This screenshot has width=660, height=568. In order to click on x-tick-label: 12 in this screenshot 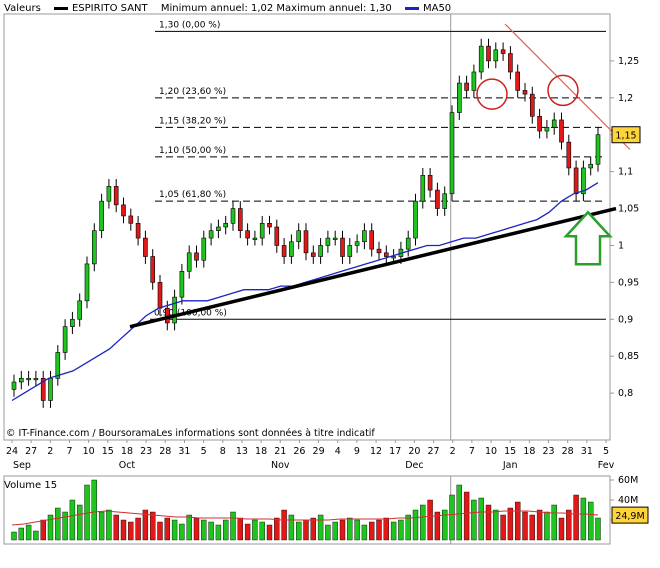, I will do `click(376, 451)`.